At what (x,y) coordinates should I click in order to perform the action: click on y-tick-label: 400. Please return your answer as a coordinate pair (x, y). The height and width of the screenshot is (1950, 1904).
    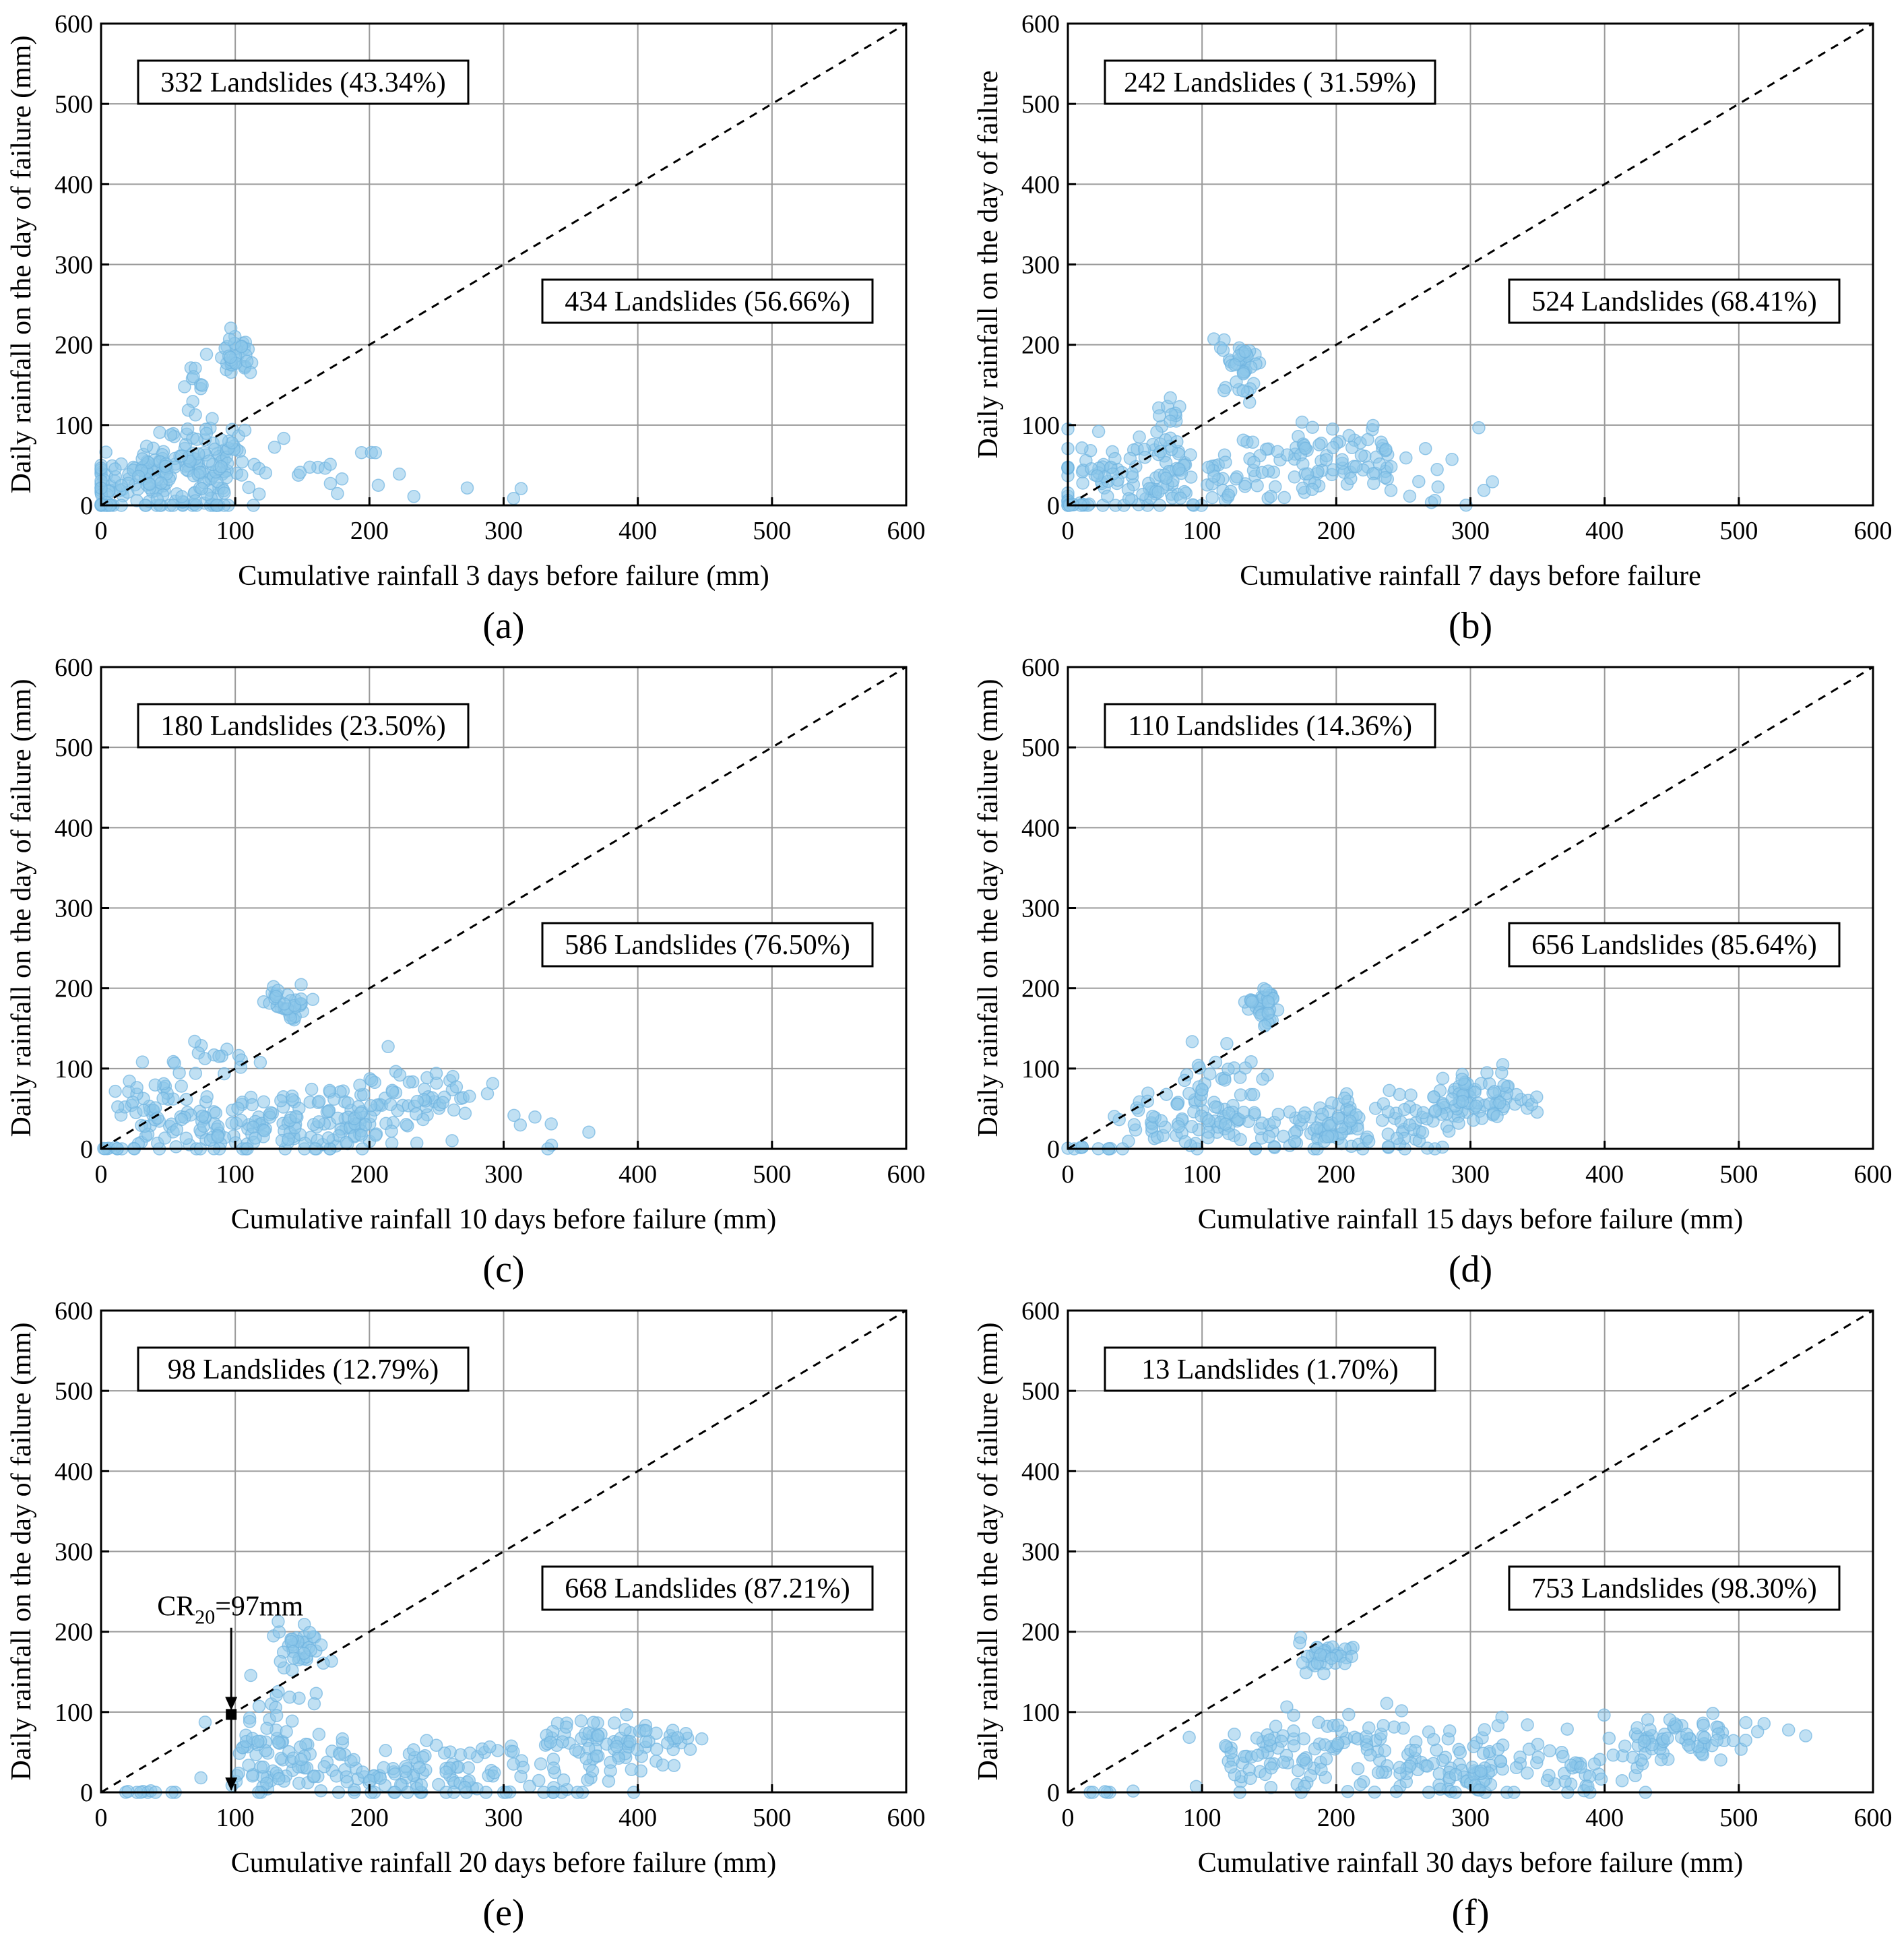
    Looking at the image, I should click on (74, 1471).